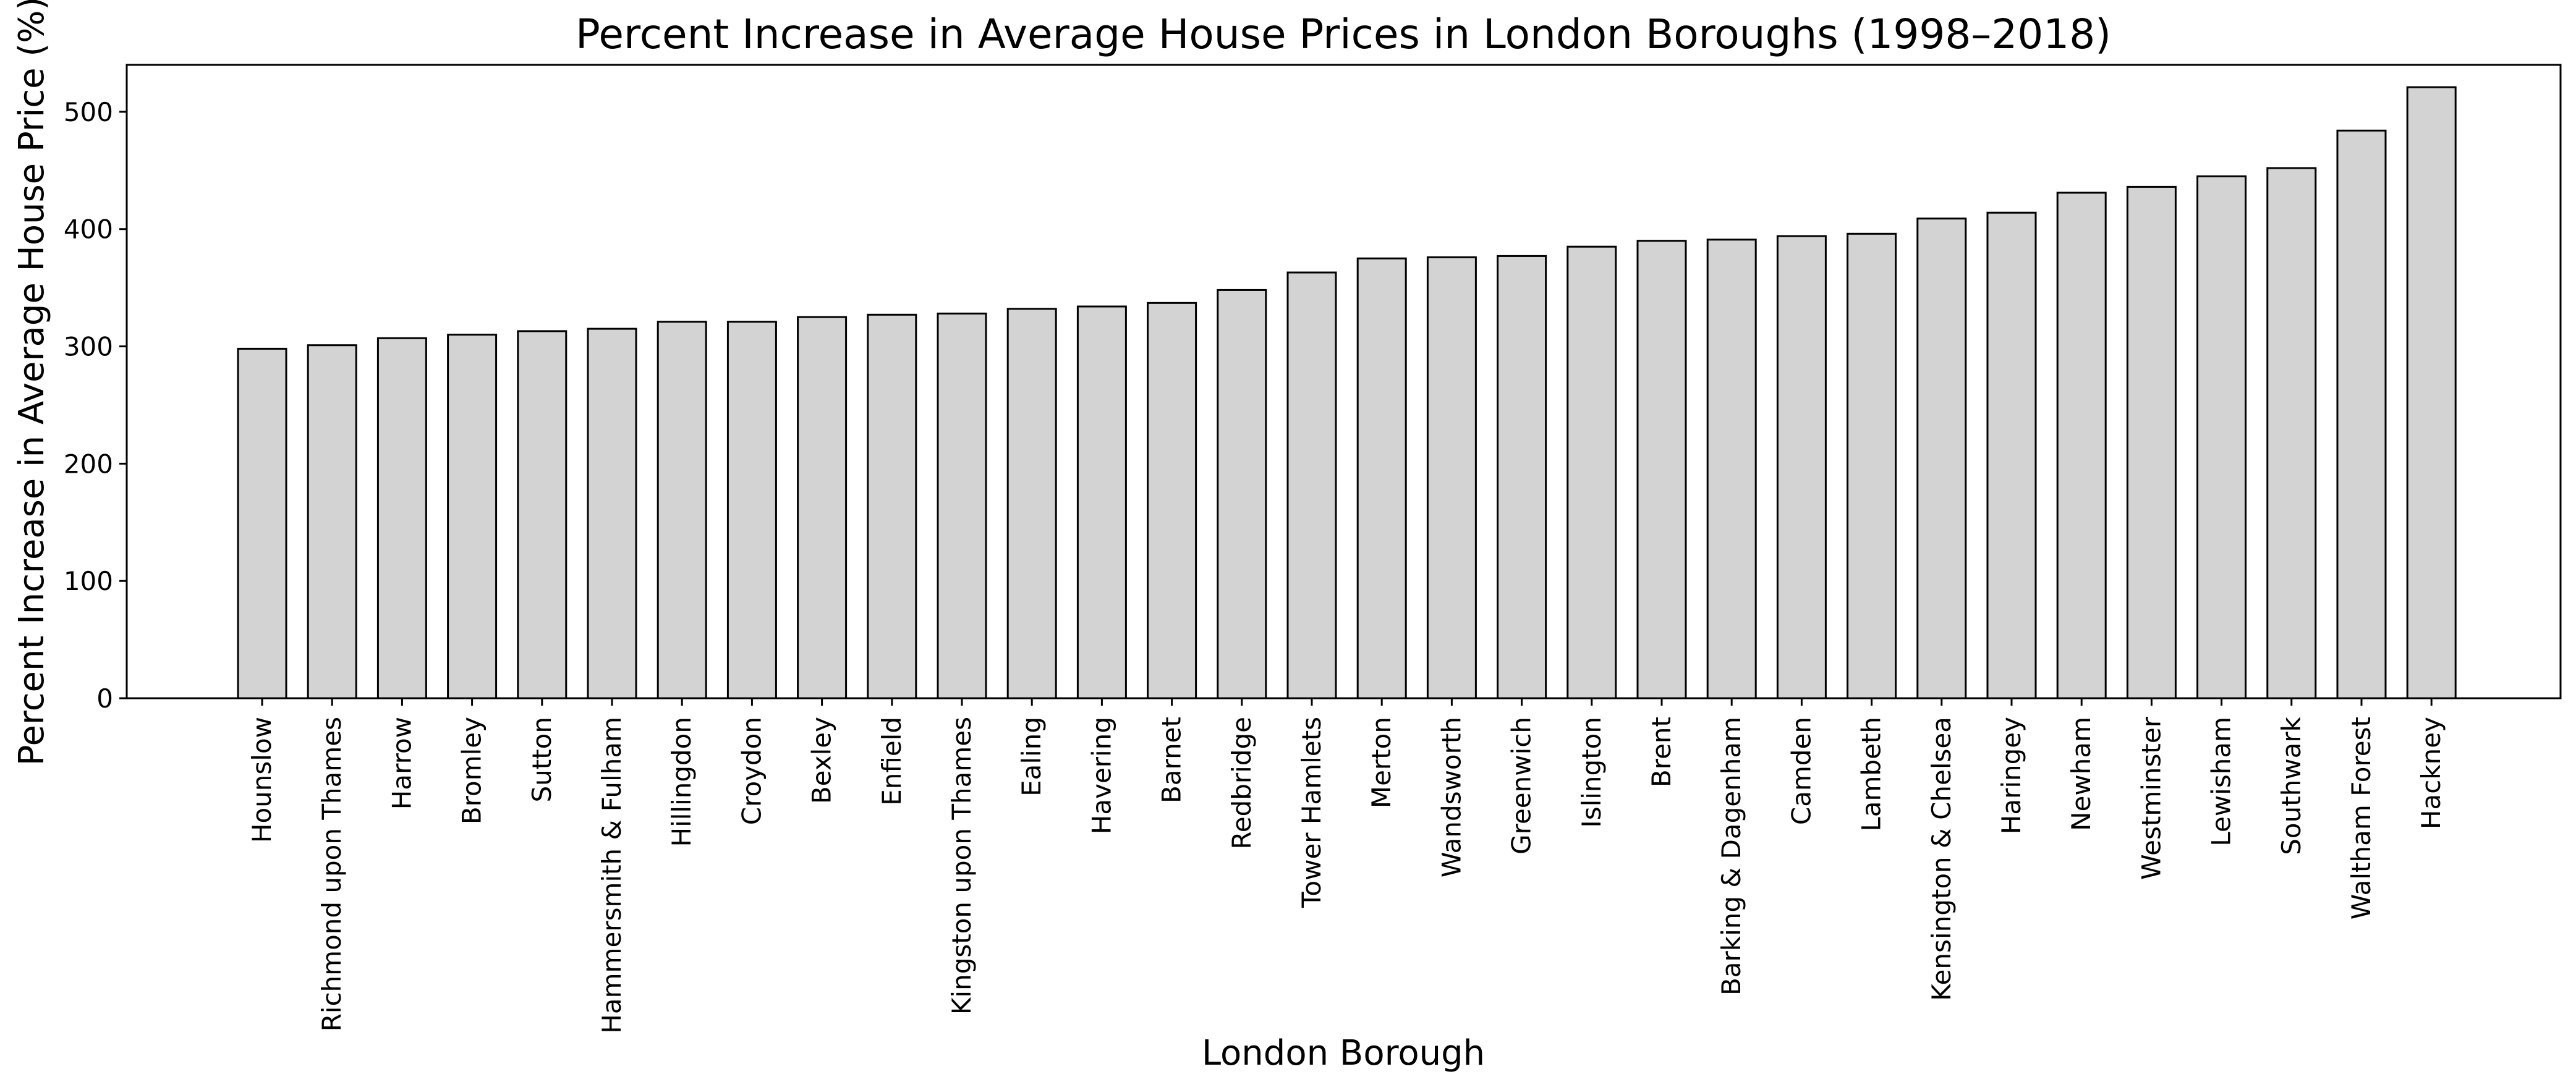 This screenshot has width=2576, height=1090. What do you see at coordinates (1242, 494) in the screenshot?
I see `bar-redbridge` at bounding box center [1242, 494].